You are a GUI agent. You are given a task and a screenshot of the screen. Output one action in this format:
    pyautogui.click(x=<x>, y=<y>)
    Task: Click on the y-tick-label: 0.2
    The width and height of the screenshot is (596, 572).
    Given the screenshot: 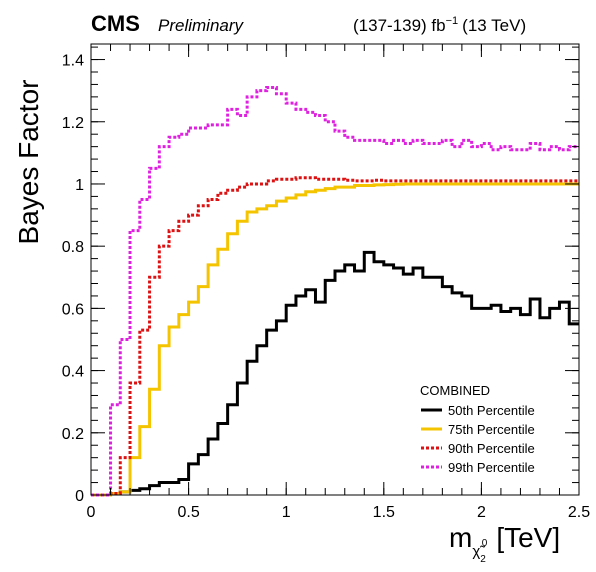 What is the action you would take?
    pyautogui.click(x=73, y=434)
    